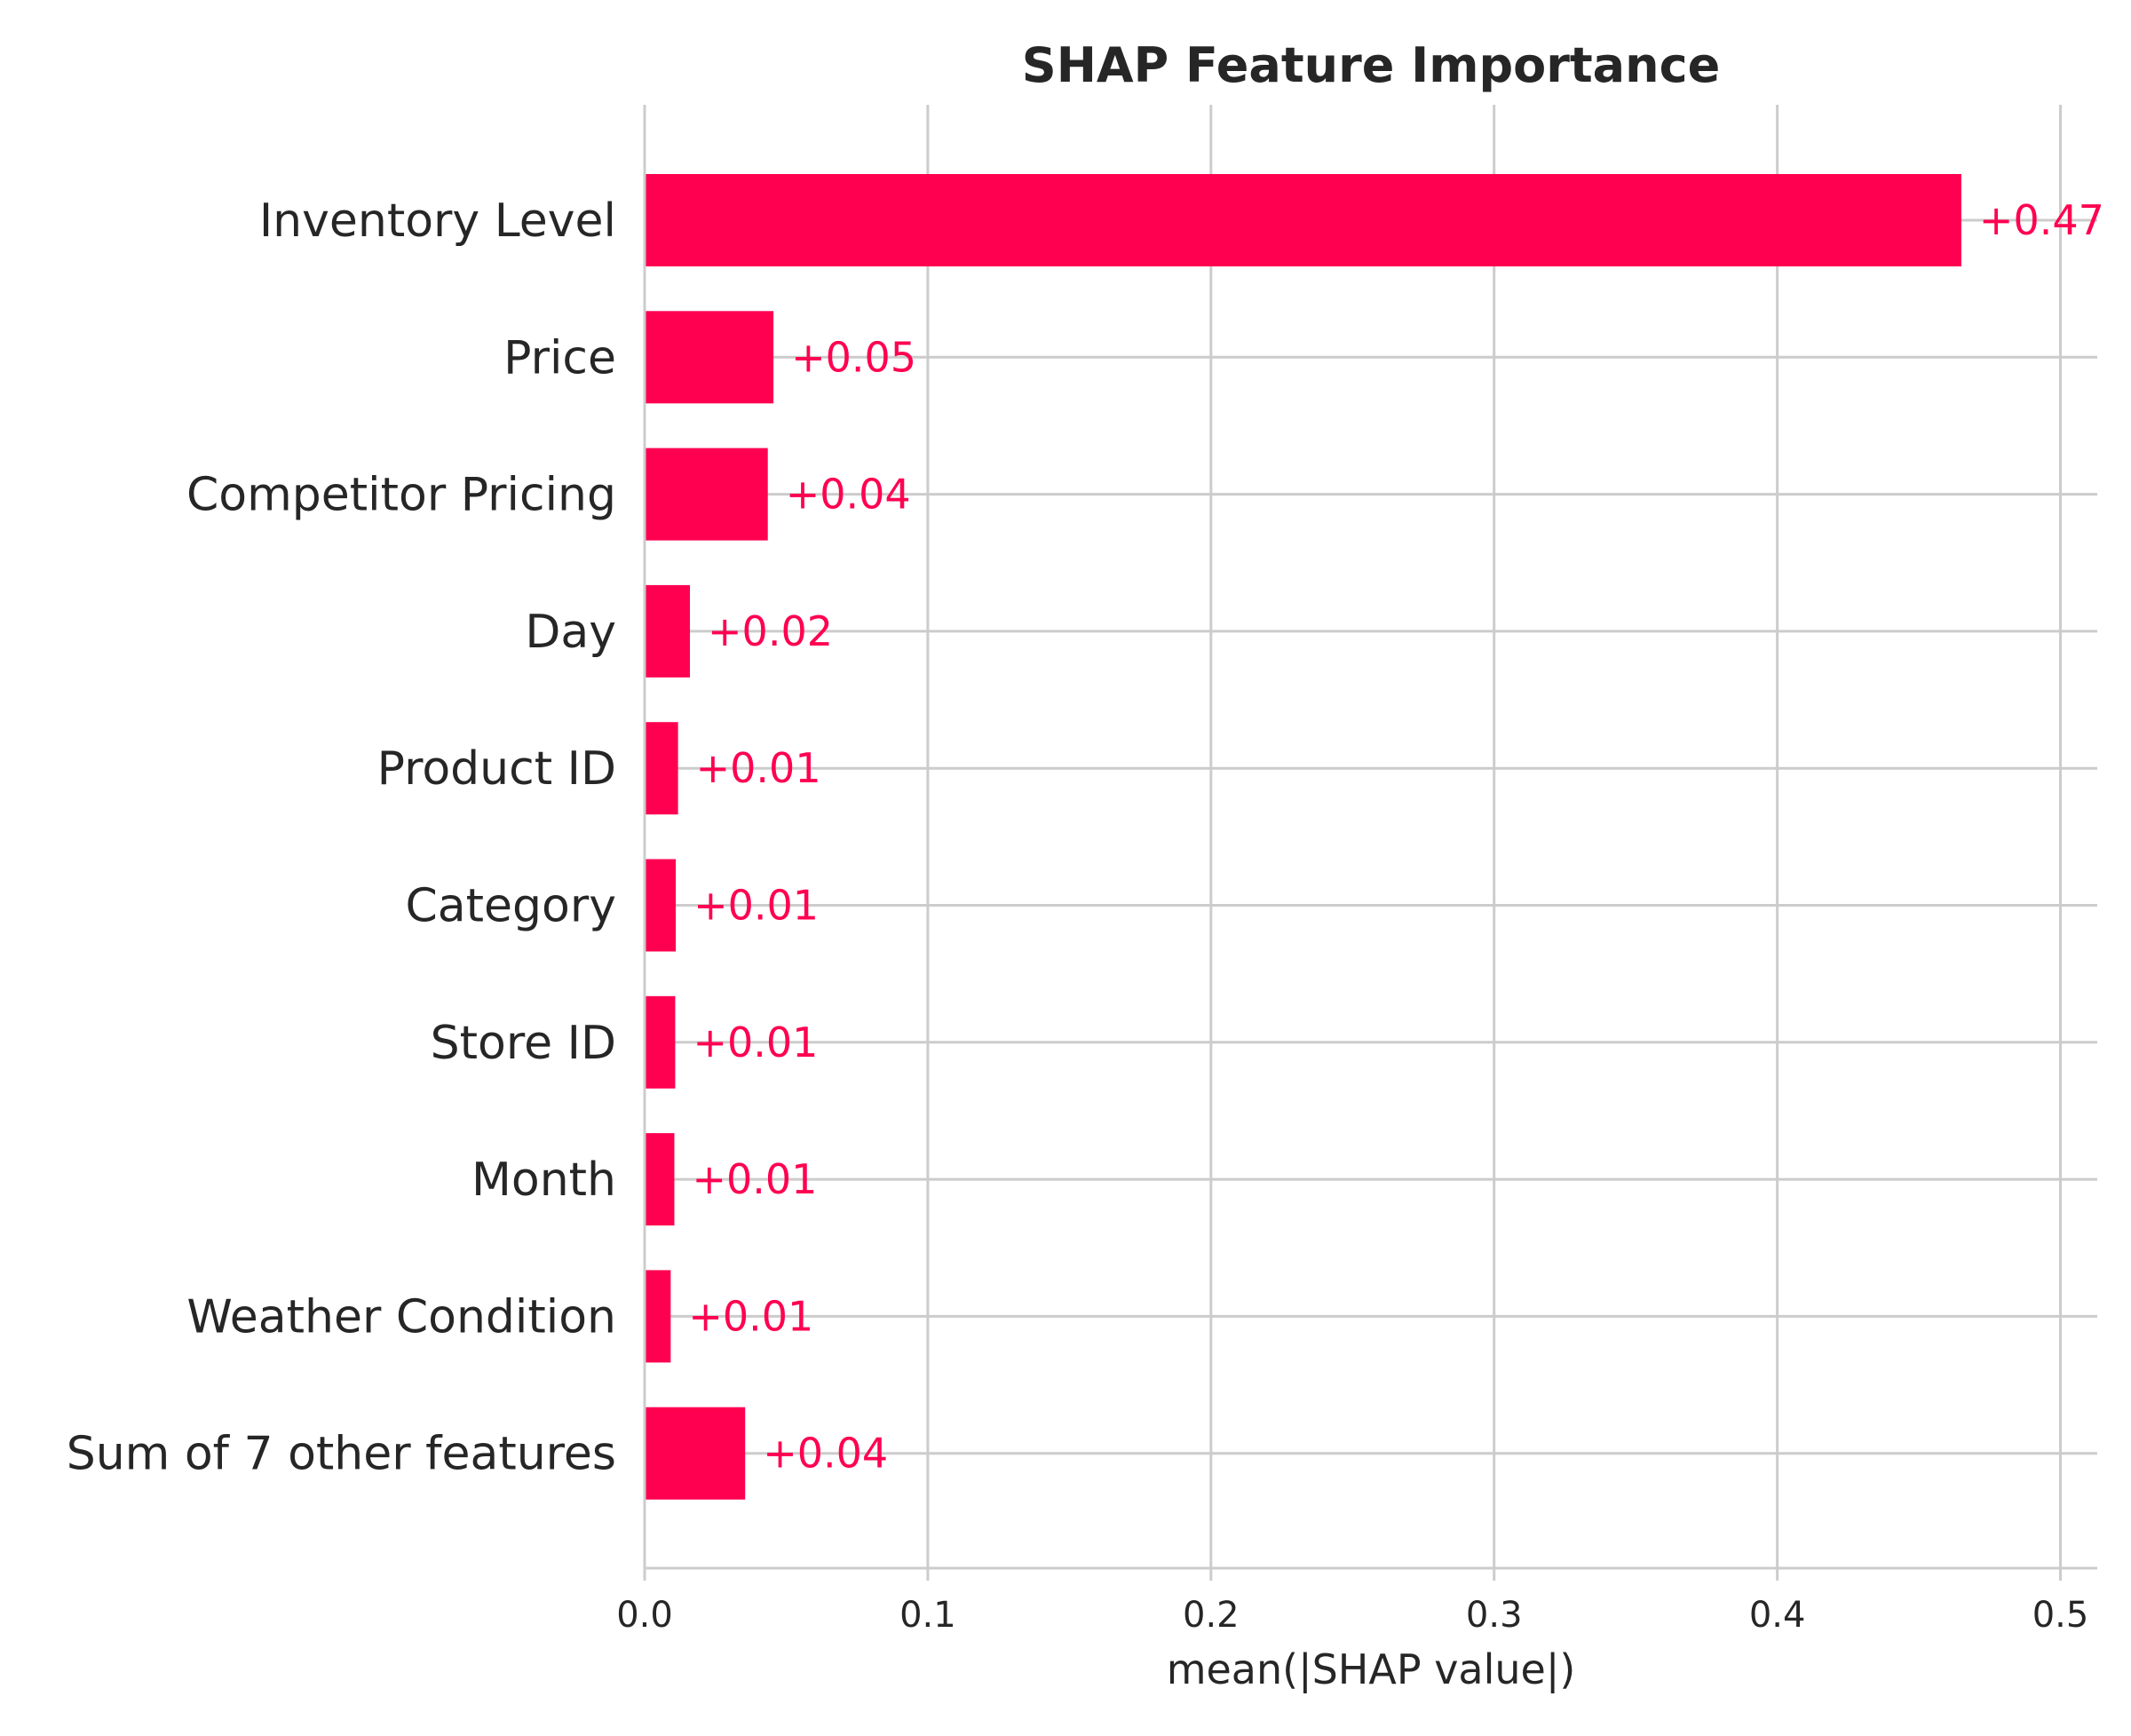 The image size is (2131, 1736). Describe the element at coordinates (570, 632) in the screenshot. I see `y-tick-label: Day` at that location.